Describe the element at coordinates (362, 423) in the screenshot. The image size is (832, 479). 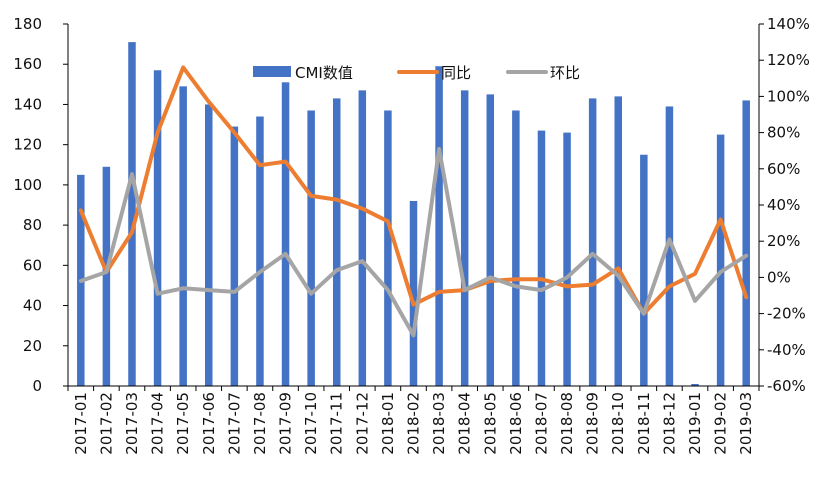
I see `x-tick-label: 2017-12` at that location.